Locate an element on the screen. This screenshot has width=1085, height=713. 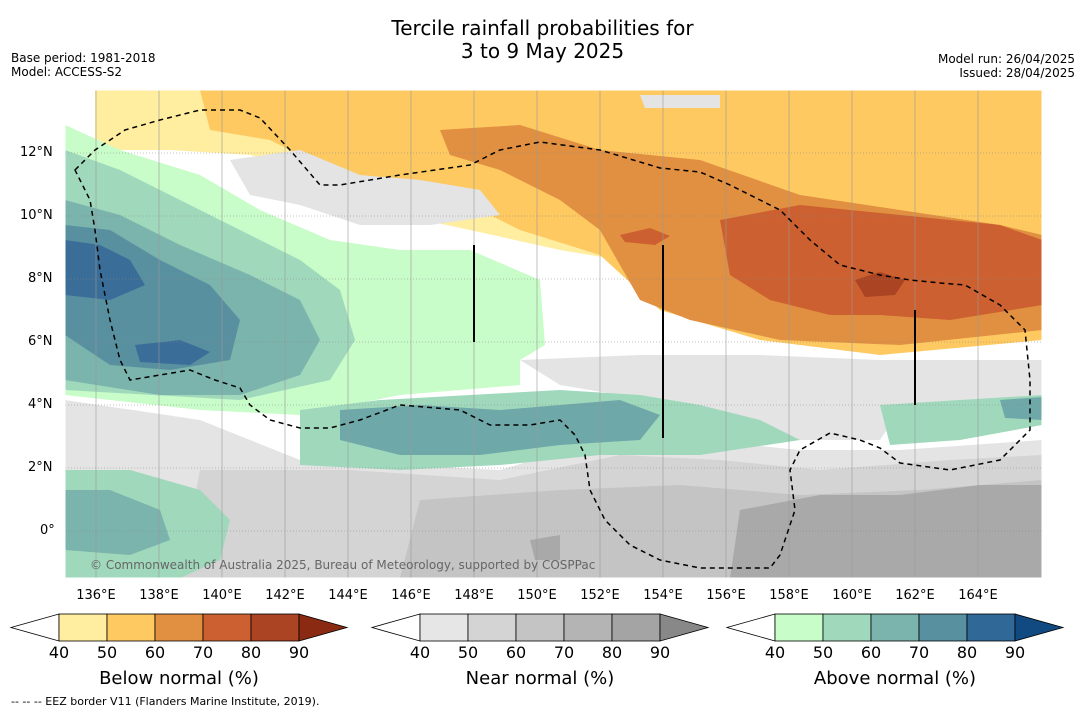
lat-label: 0° is located at coordinates (47, 530).